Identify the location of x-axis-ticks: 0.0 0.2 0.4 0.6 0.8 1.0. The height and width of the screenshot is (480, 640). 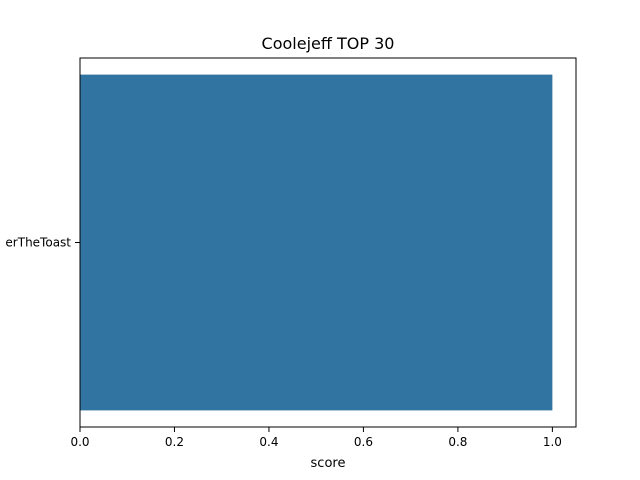
(316, 438).